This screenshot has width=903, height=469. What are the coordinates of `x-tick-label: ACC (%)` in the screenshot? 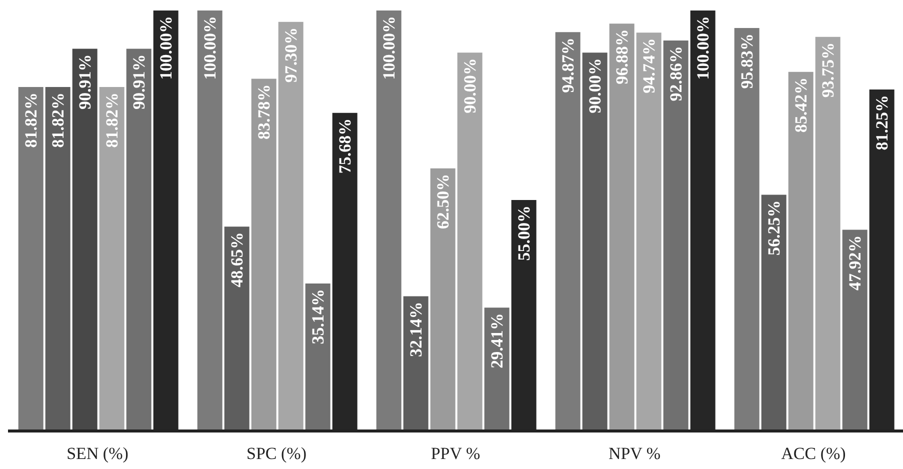 It's located at (813, 454).